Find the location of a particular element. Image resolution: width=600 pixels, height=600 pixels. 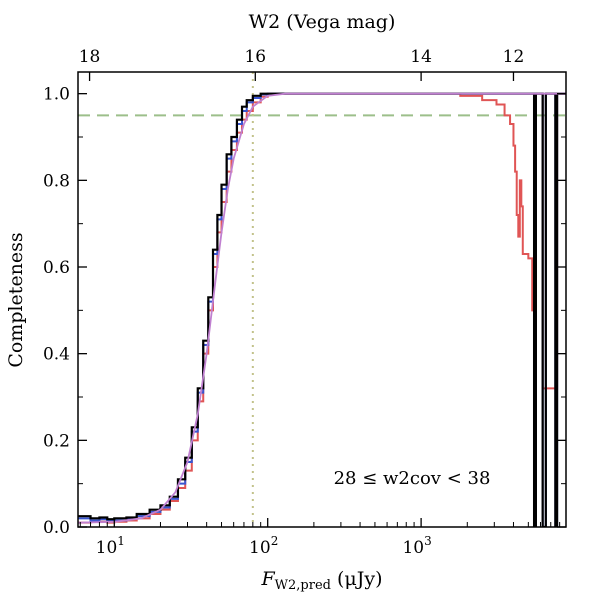

x-tick-label-2: 10³ is located at coordinates (416, 546).